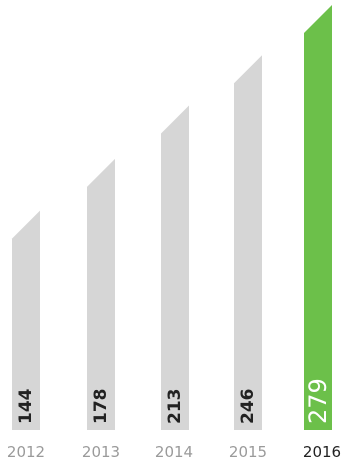  Describe the element at coordinates (248, 242) in the screenshot. I see `bar-2015` at that location.